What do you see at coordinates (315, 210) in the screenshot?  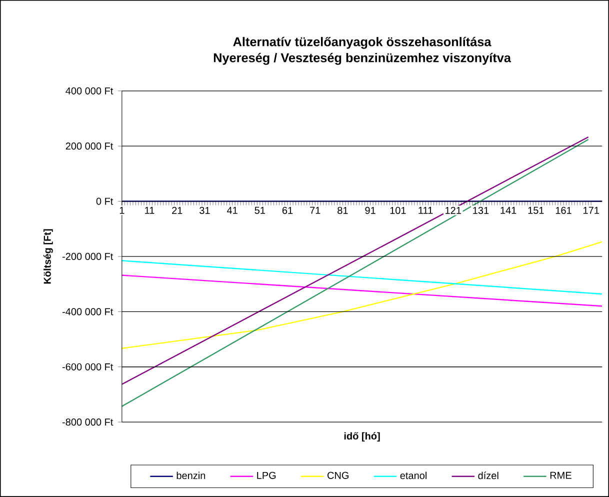 I see `x-tick-label: 71` at bounding box center [315, 210].